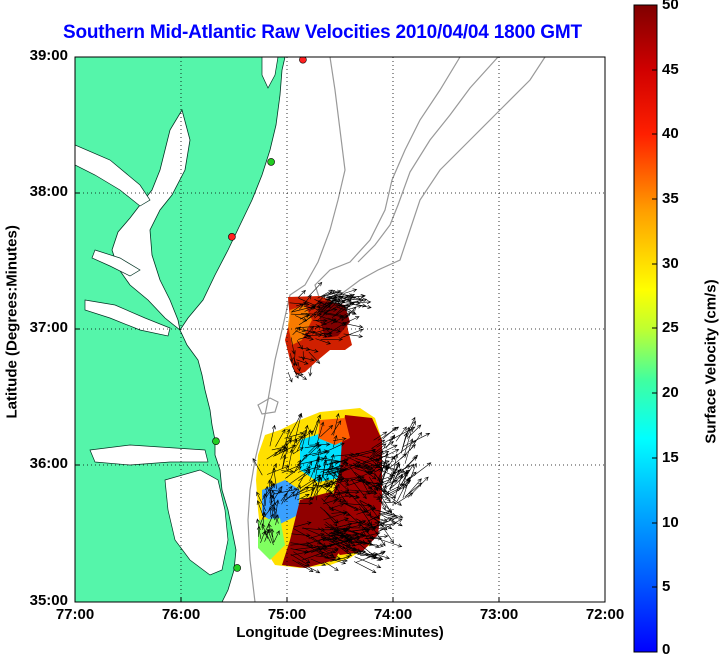 This screenshot has width=724, height=659. I want to click on colorbar-tick-label: 35, so click(670, 198).